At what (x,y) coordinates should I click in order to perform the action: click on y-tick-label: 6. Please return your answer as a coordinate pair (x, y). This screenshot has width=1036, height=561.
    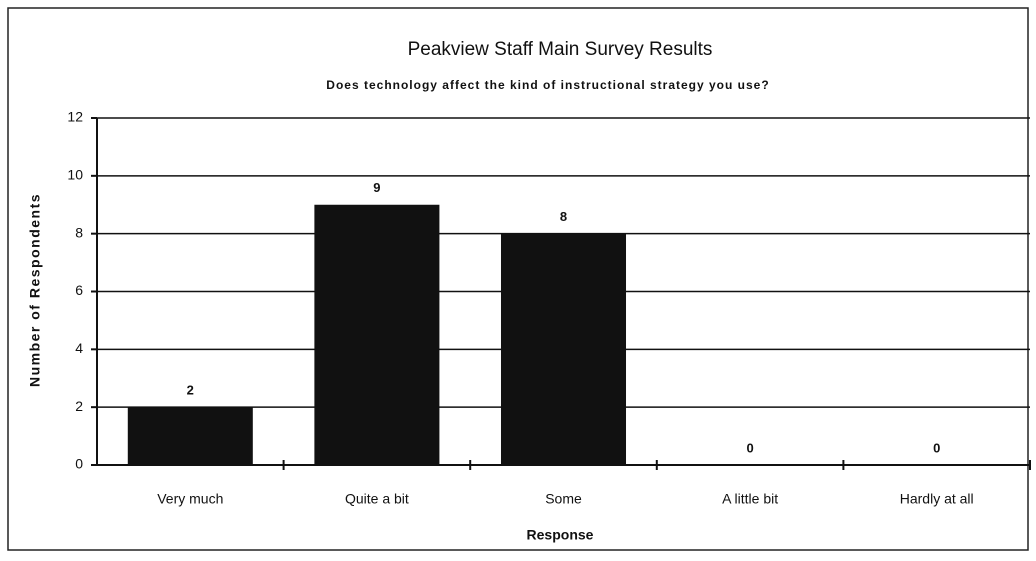
    Looking at the image, I should click on (79, 290).